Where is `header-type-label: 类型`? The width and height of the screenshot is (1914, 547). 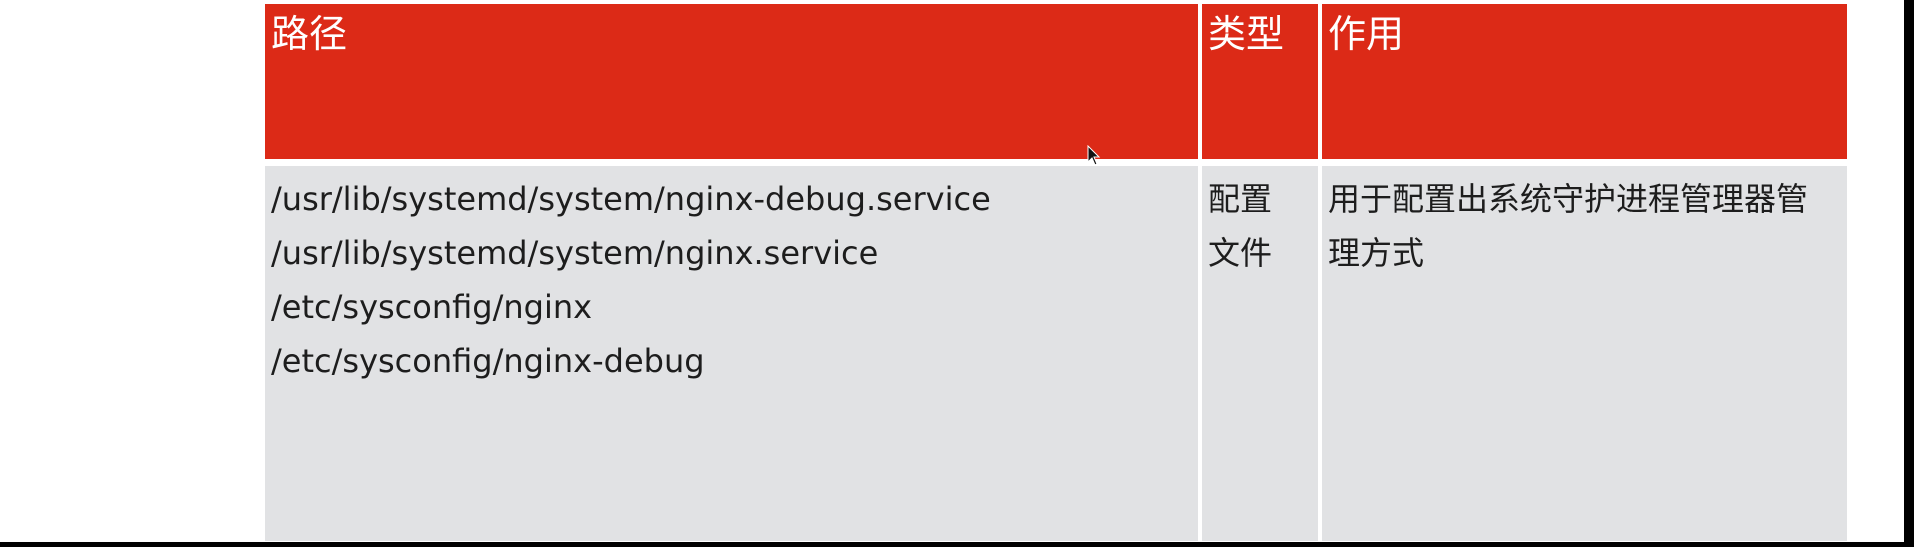 header-type-label: 类型 is located at coordinates (1246, 34).